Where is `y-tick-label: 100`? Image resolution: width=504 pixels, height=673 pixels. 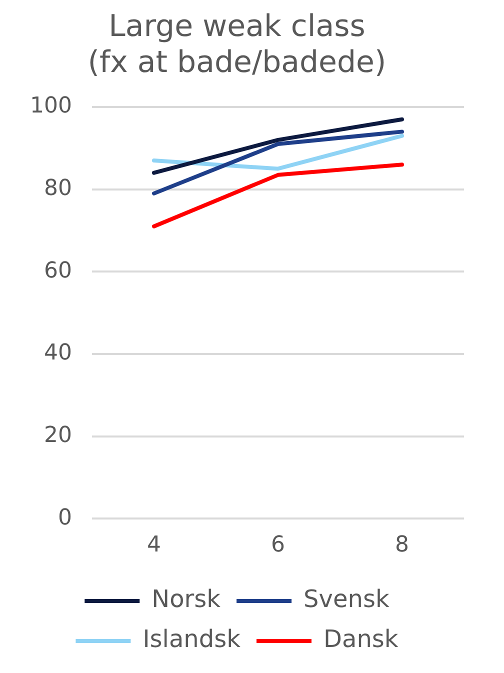
y-tick-label: 100 is located at coordinates (51, 106).